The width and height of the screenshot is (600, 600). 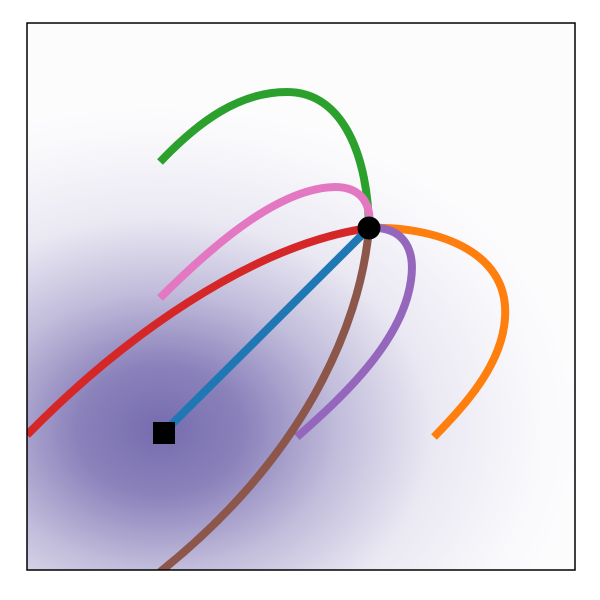 I want to click on target-square-marker, so click(x=164, y=433).